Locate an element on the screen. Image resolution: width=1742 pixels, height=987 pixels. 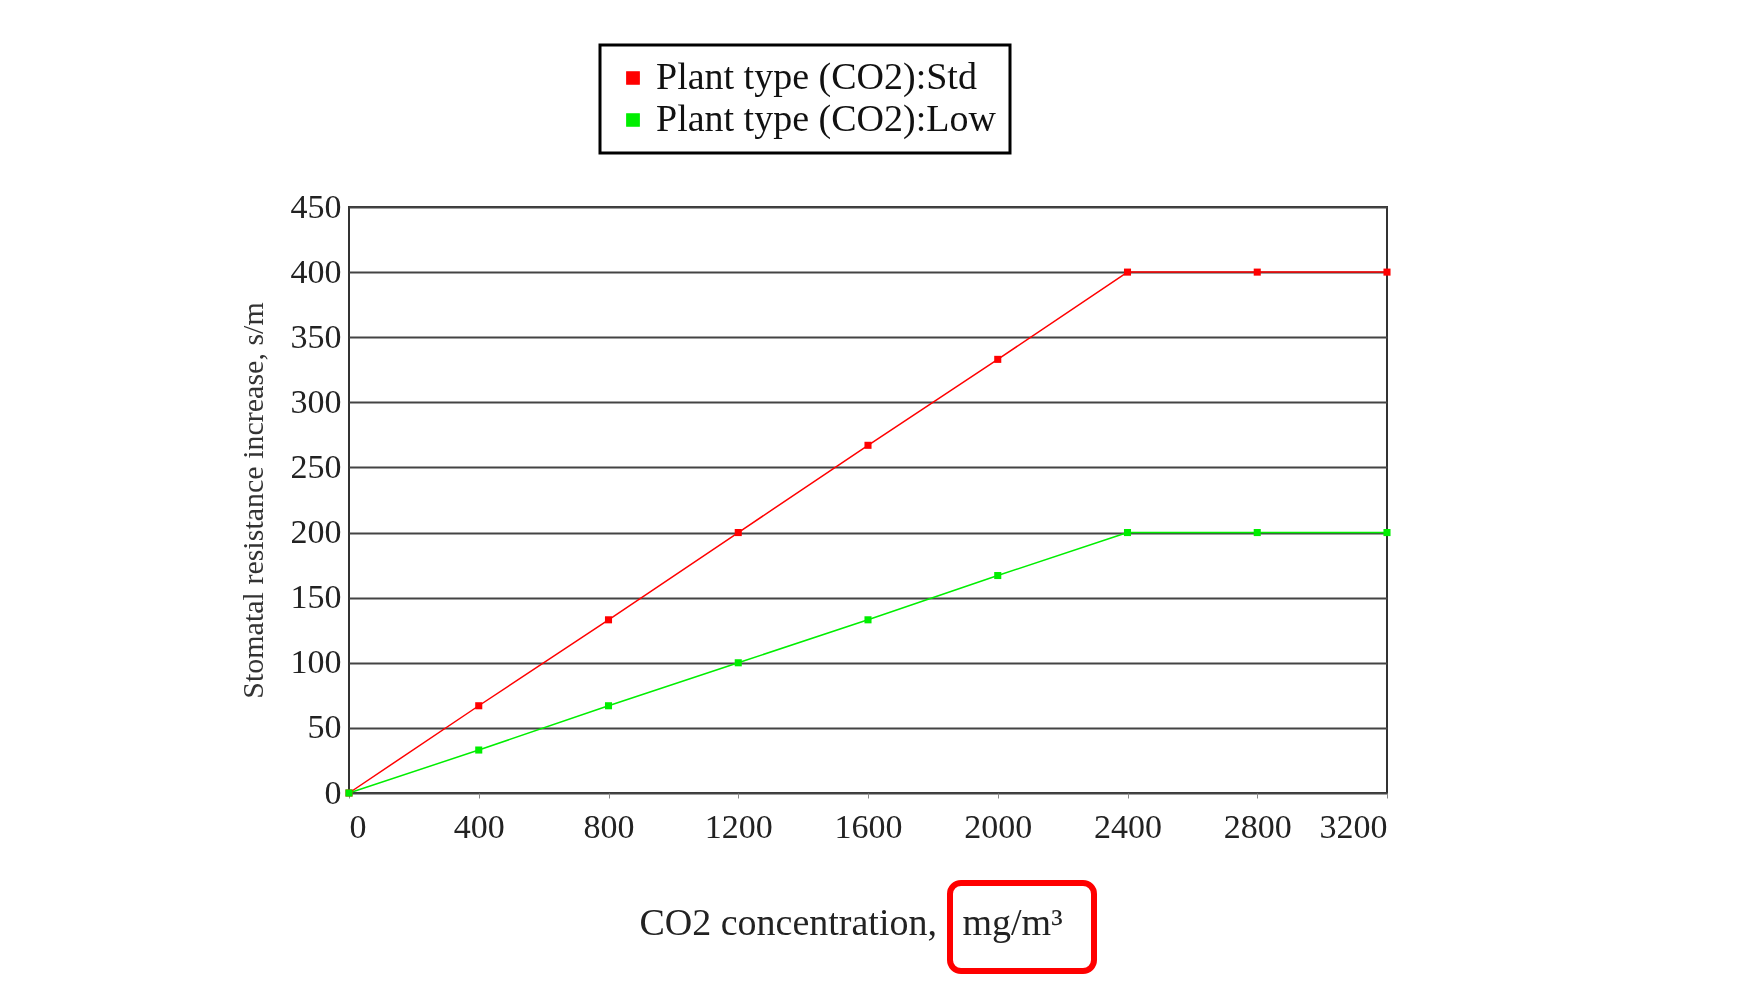
y-tick-label: 350 is located at coordinates (316, 336).